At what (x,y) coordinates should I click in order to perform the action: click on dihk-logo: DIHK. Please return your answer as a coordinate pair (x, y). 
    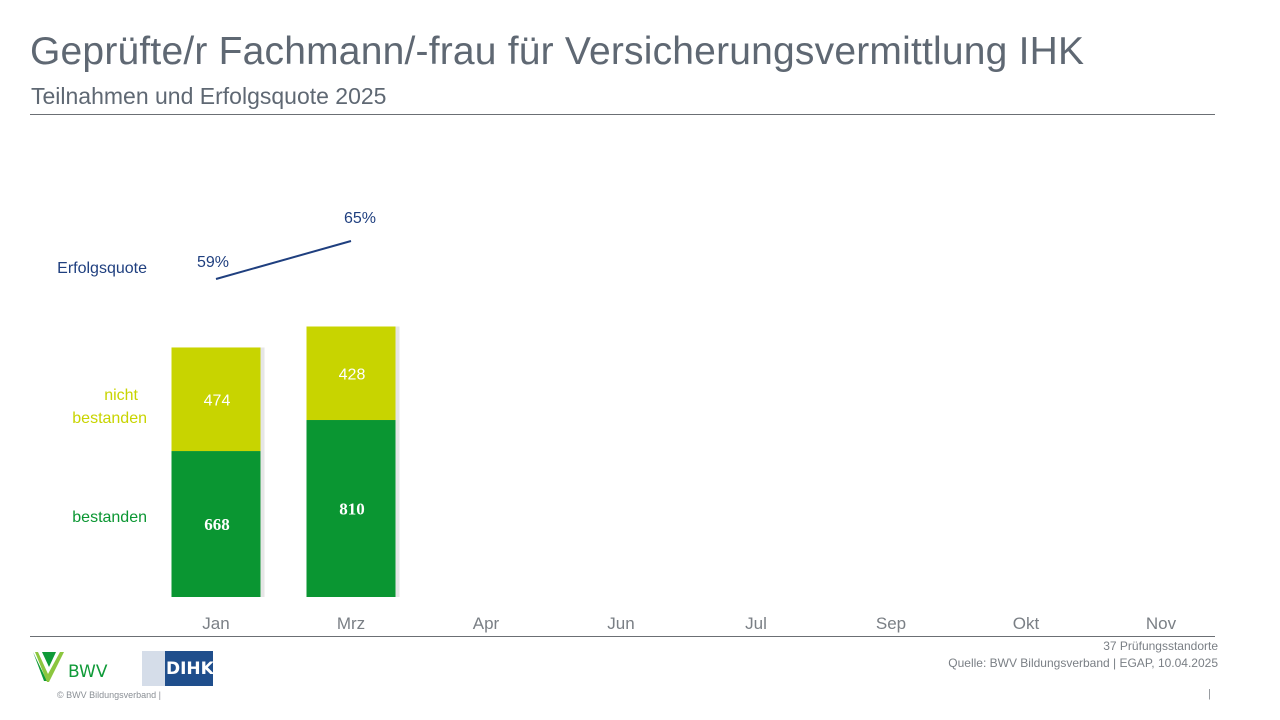
    Looking at the image, I should click on (178, 668).